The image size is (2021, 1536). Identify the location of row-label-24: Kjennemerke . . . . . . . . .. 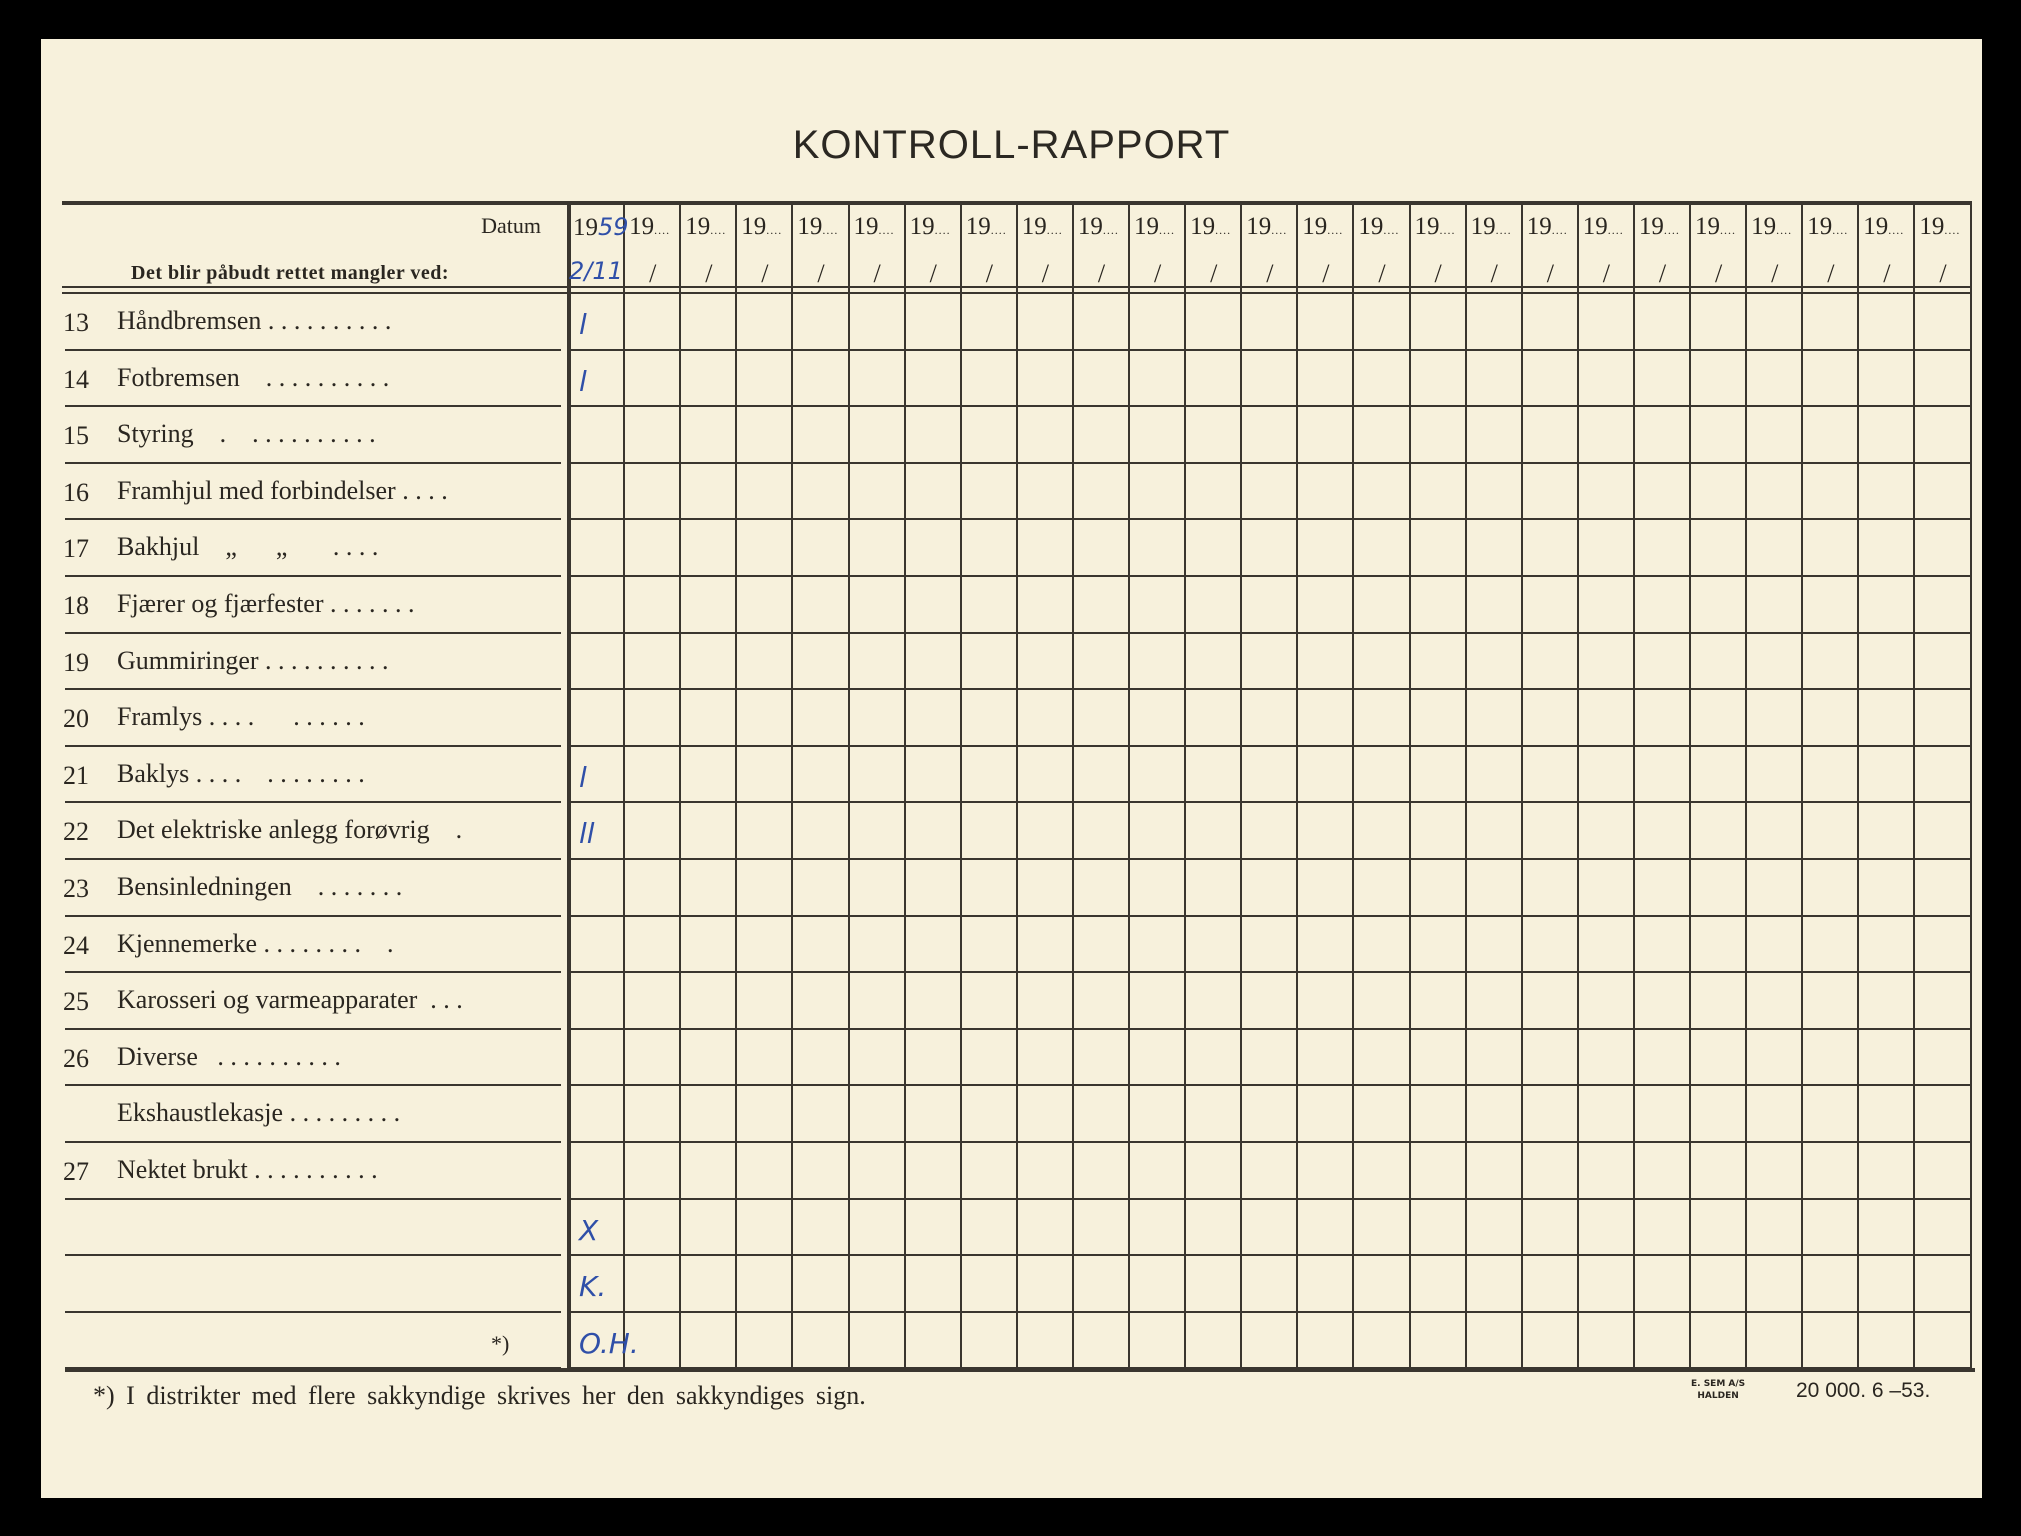
(255, 943).